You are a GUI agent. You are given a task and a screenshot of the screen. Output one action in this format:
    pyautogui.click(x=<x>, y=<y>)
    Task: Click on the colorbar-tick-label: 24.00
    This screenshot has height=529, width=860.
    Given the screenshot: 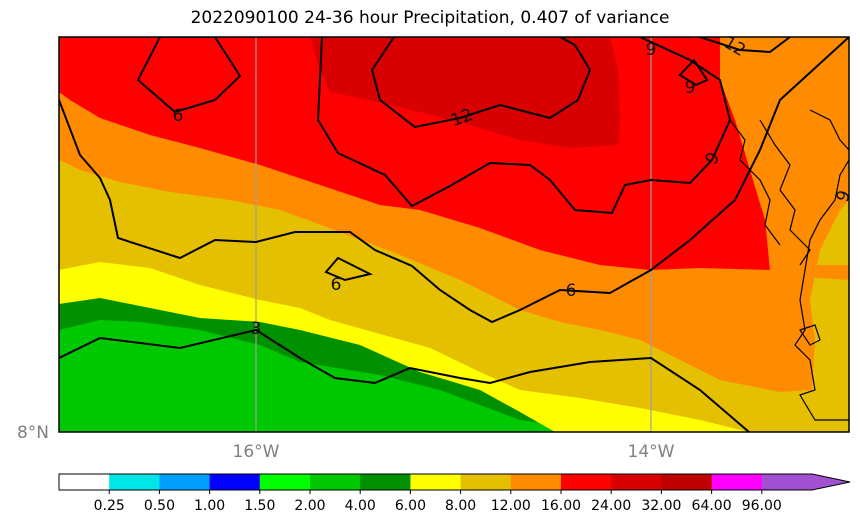 What is the action you would take?
    pyautogui.click(x=611, y=506)
    